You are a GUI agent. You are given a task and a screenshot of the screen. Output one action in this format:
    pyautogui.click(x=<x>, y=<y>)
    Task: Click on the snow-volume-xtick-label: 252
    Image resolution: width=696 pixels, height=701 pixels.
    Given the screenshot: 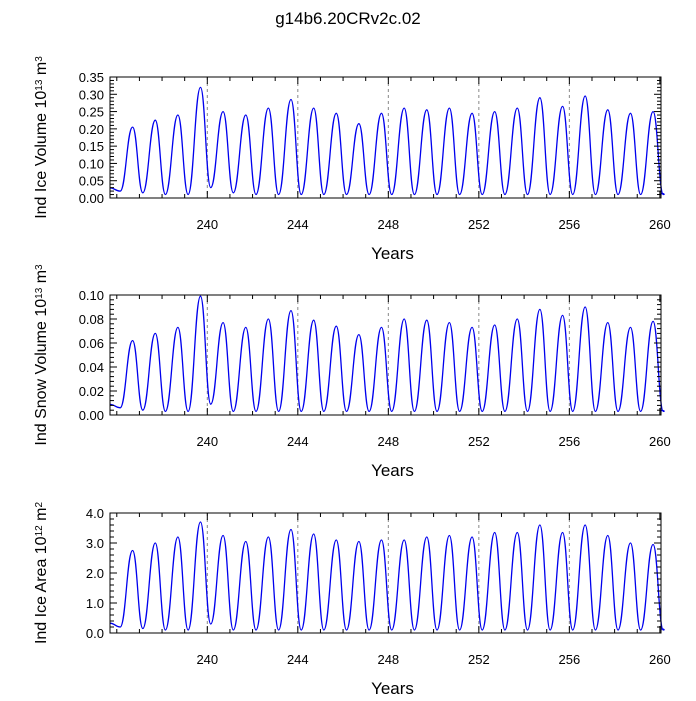 What is the action you would take?
    pyautogui.click(x=479, y=441)
    